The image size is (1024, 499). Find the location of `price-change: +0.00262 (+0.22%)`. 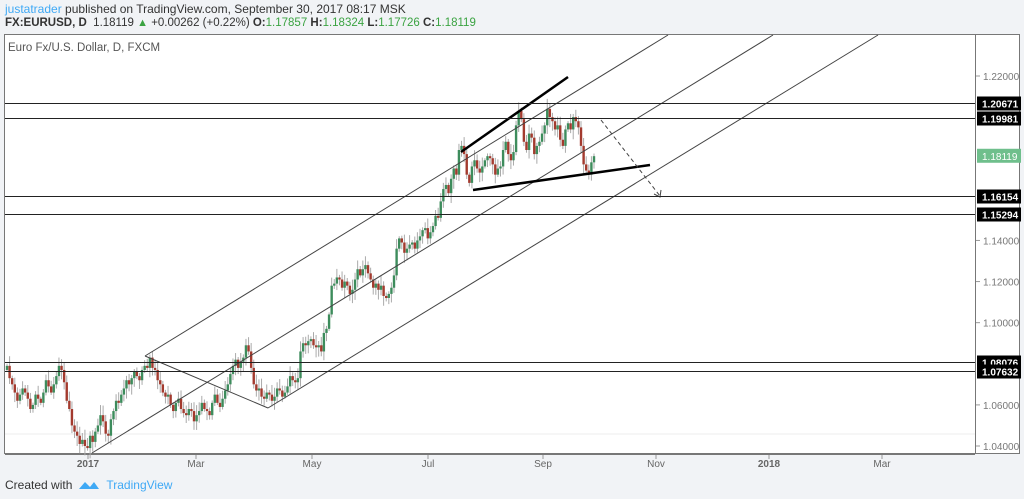

price-change: +0.00262 (+0.22%) is located at coordinates (200, 23).